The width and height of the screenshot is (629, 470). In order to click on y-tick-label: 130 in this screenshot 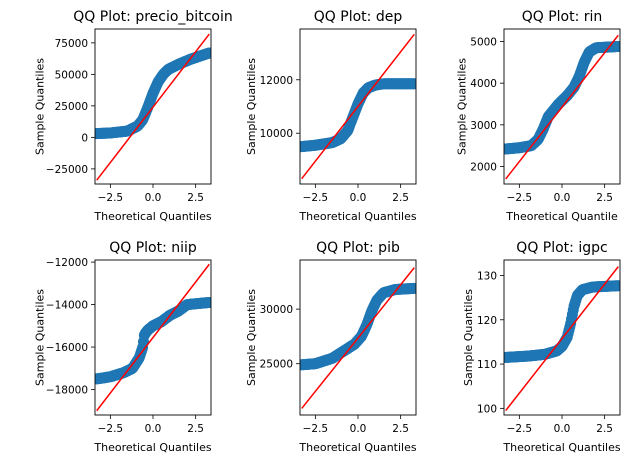, I will do `click(487, 277)`.